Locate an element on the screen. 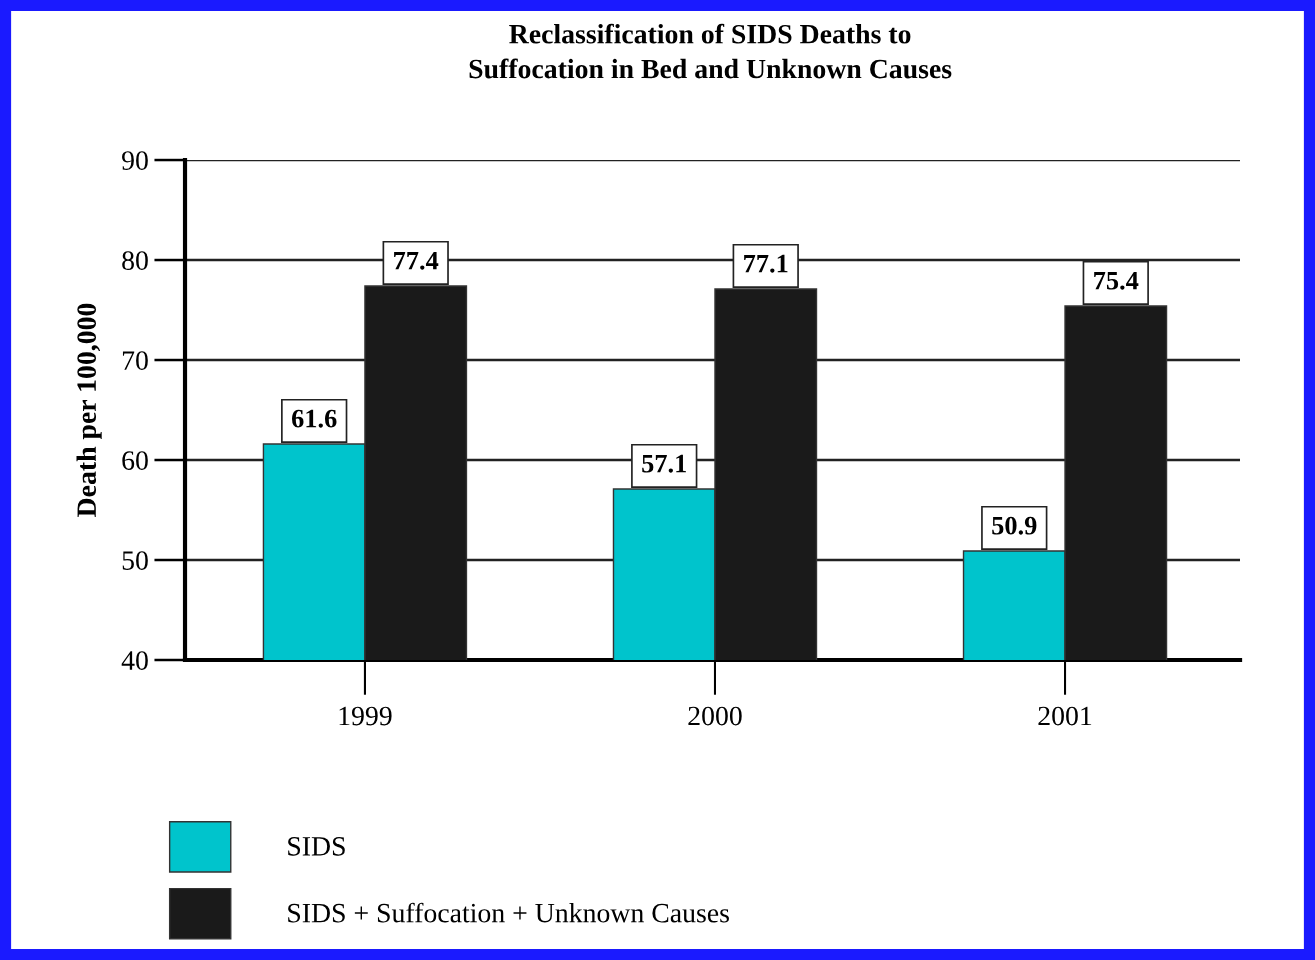  y-tick-label: 80 is located at coordinates (135, 260).